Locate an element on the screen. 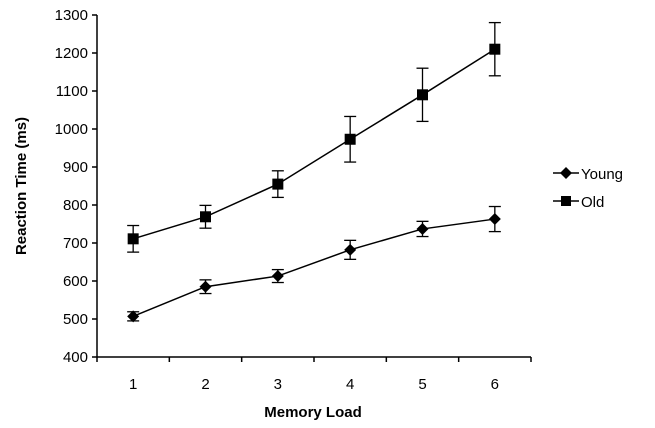 This screenshot has width=655, height=428. y-tick-label: 1200 is located at coordinates (71, 53).